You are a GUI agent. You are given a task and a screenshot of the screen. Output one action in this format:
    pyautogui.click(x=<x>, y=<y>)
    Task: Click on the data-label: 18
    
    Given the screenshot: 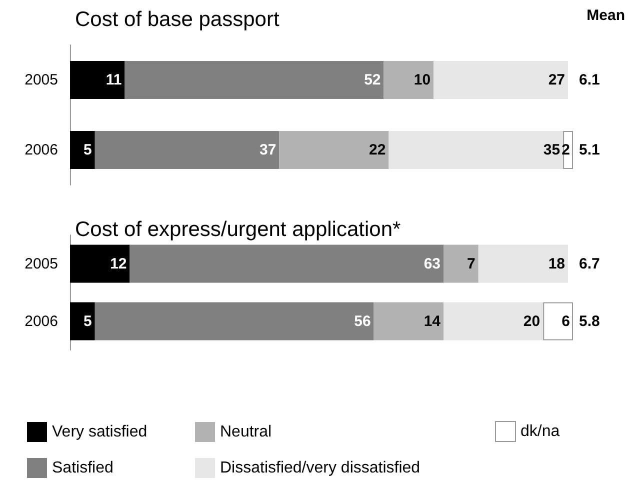 What is the action you would take?
    pyautogui.click(x=557, y=263)
    